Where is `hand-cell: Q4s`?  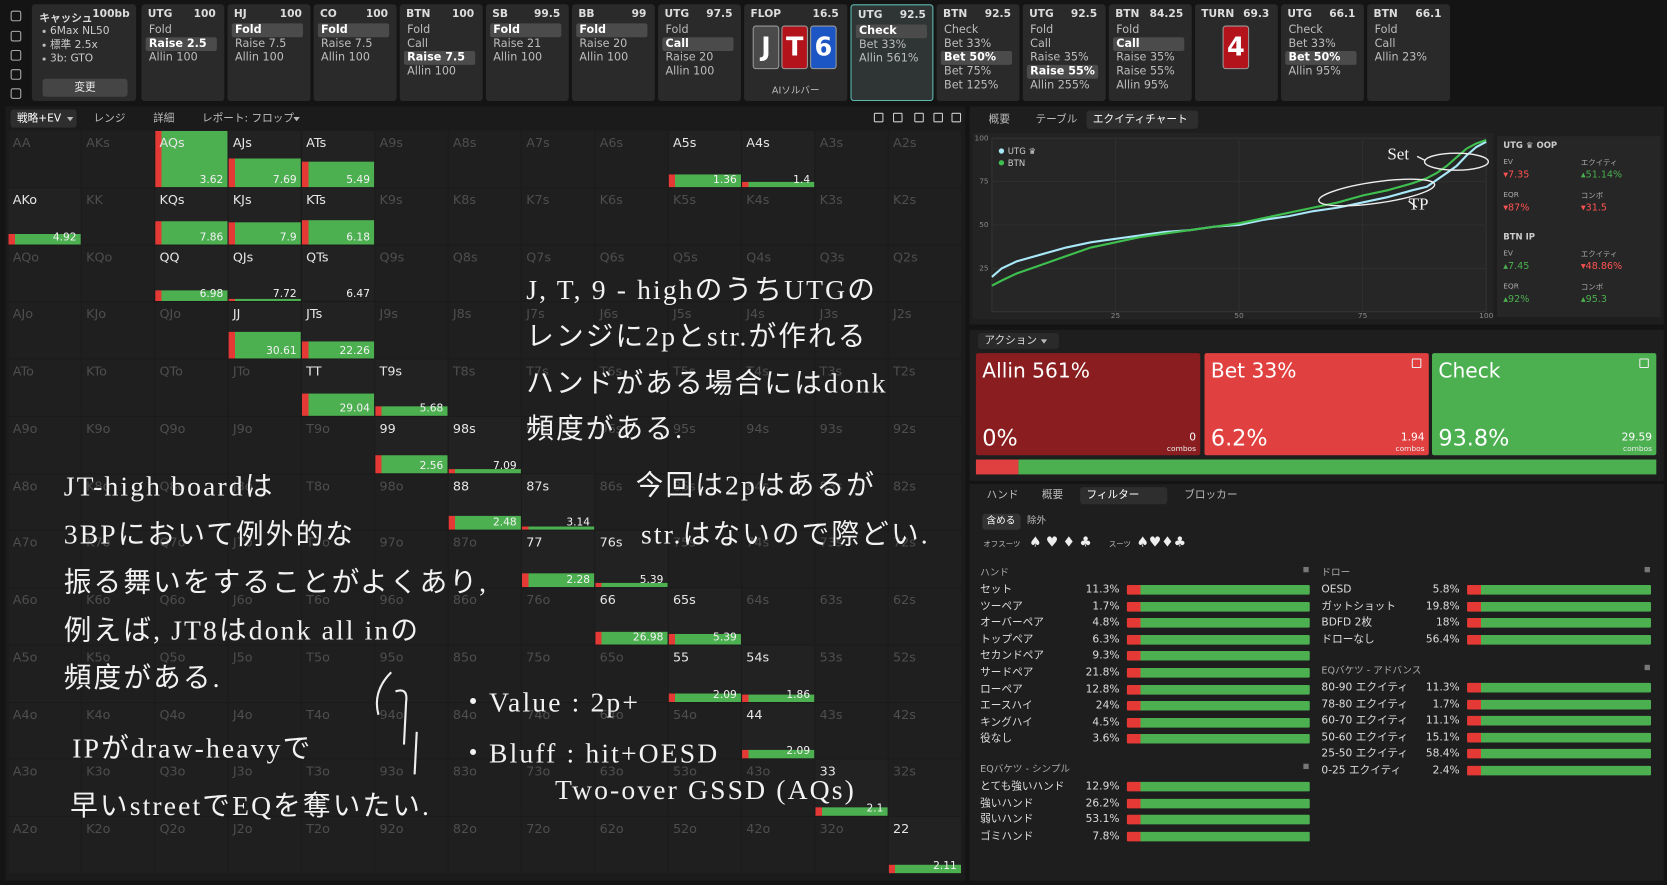 hand-cell: Q4s is located at coordinates (778, 273).